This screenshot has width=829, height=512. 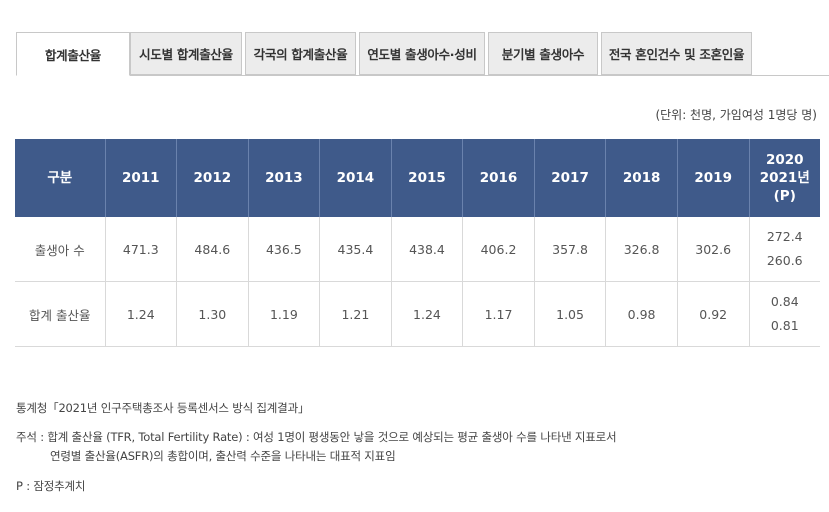 What do you see at coordinates (784, 314) in the screenshot?
I see `table-cell-2020-2021: 0.84 0.81` at bounding box center [784, 314].